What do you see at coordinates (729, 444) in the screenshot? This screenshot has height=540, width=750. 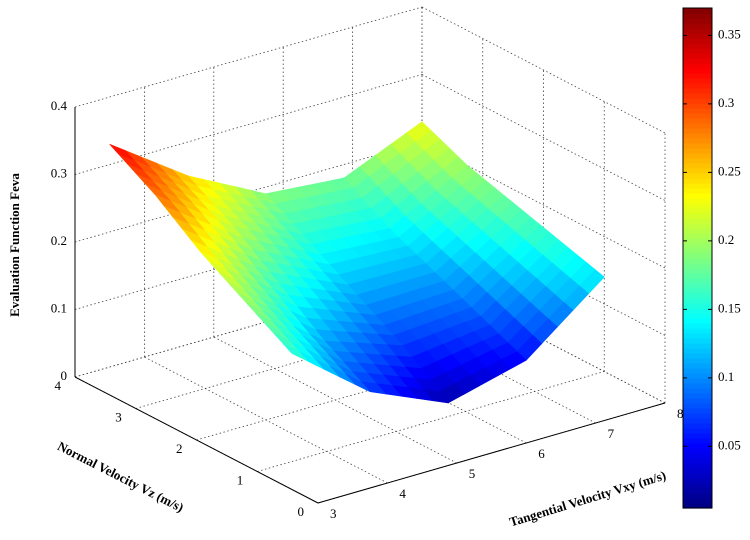 I see `colorbar-tick-label: 0.05` at bounding box center [729, 444].